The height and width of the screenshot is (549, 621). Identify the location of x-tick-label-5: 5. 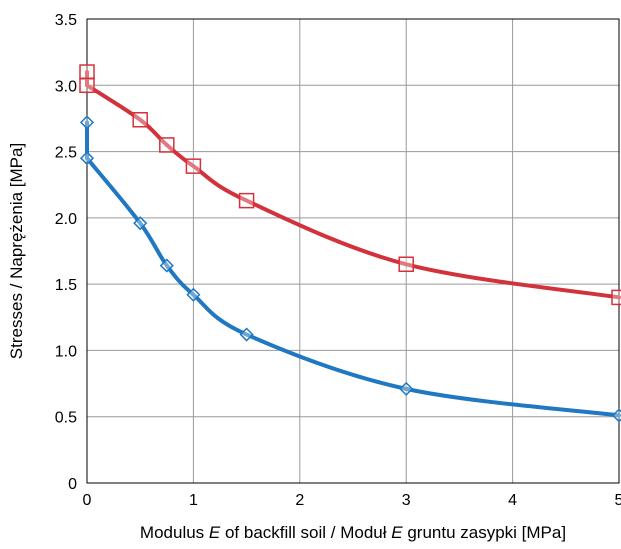
(618, 500).